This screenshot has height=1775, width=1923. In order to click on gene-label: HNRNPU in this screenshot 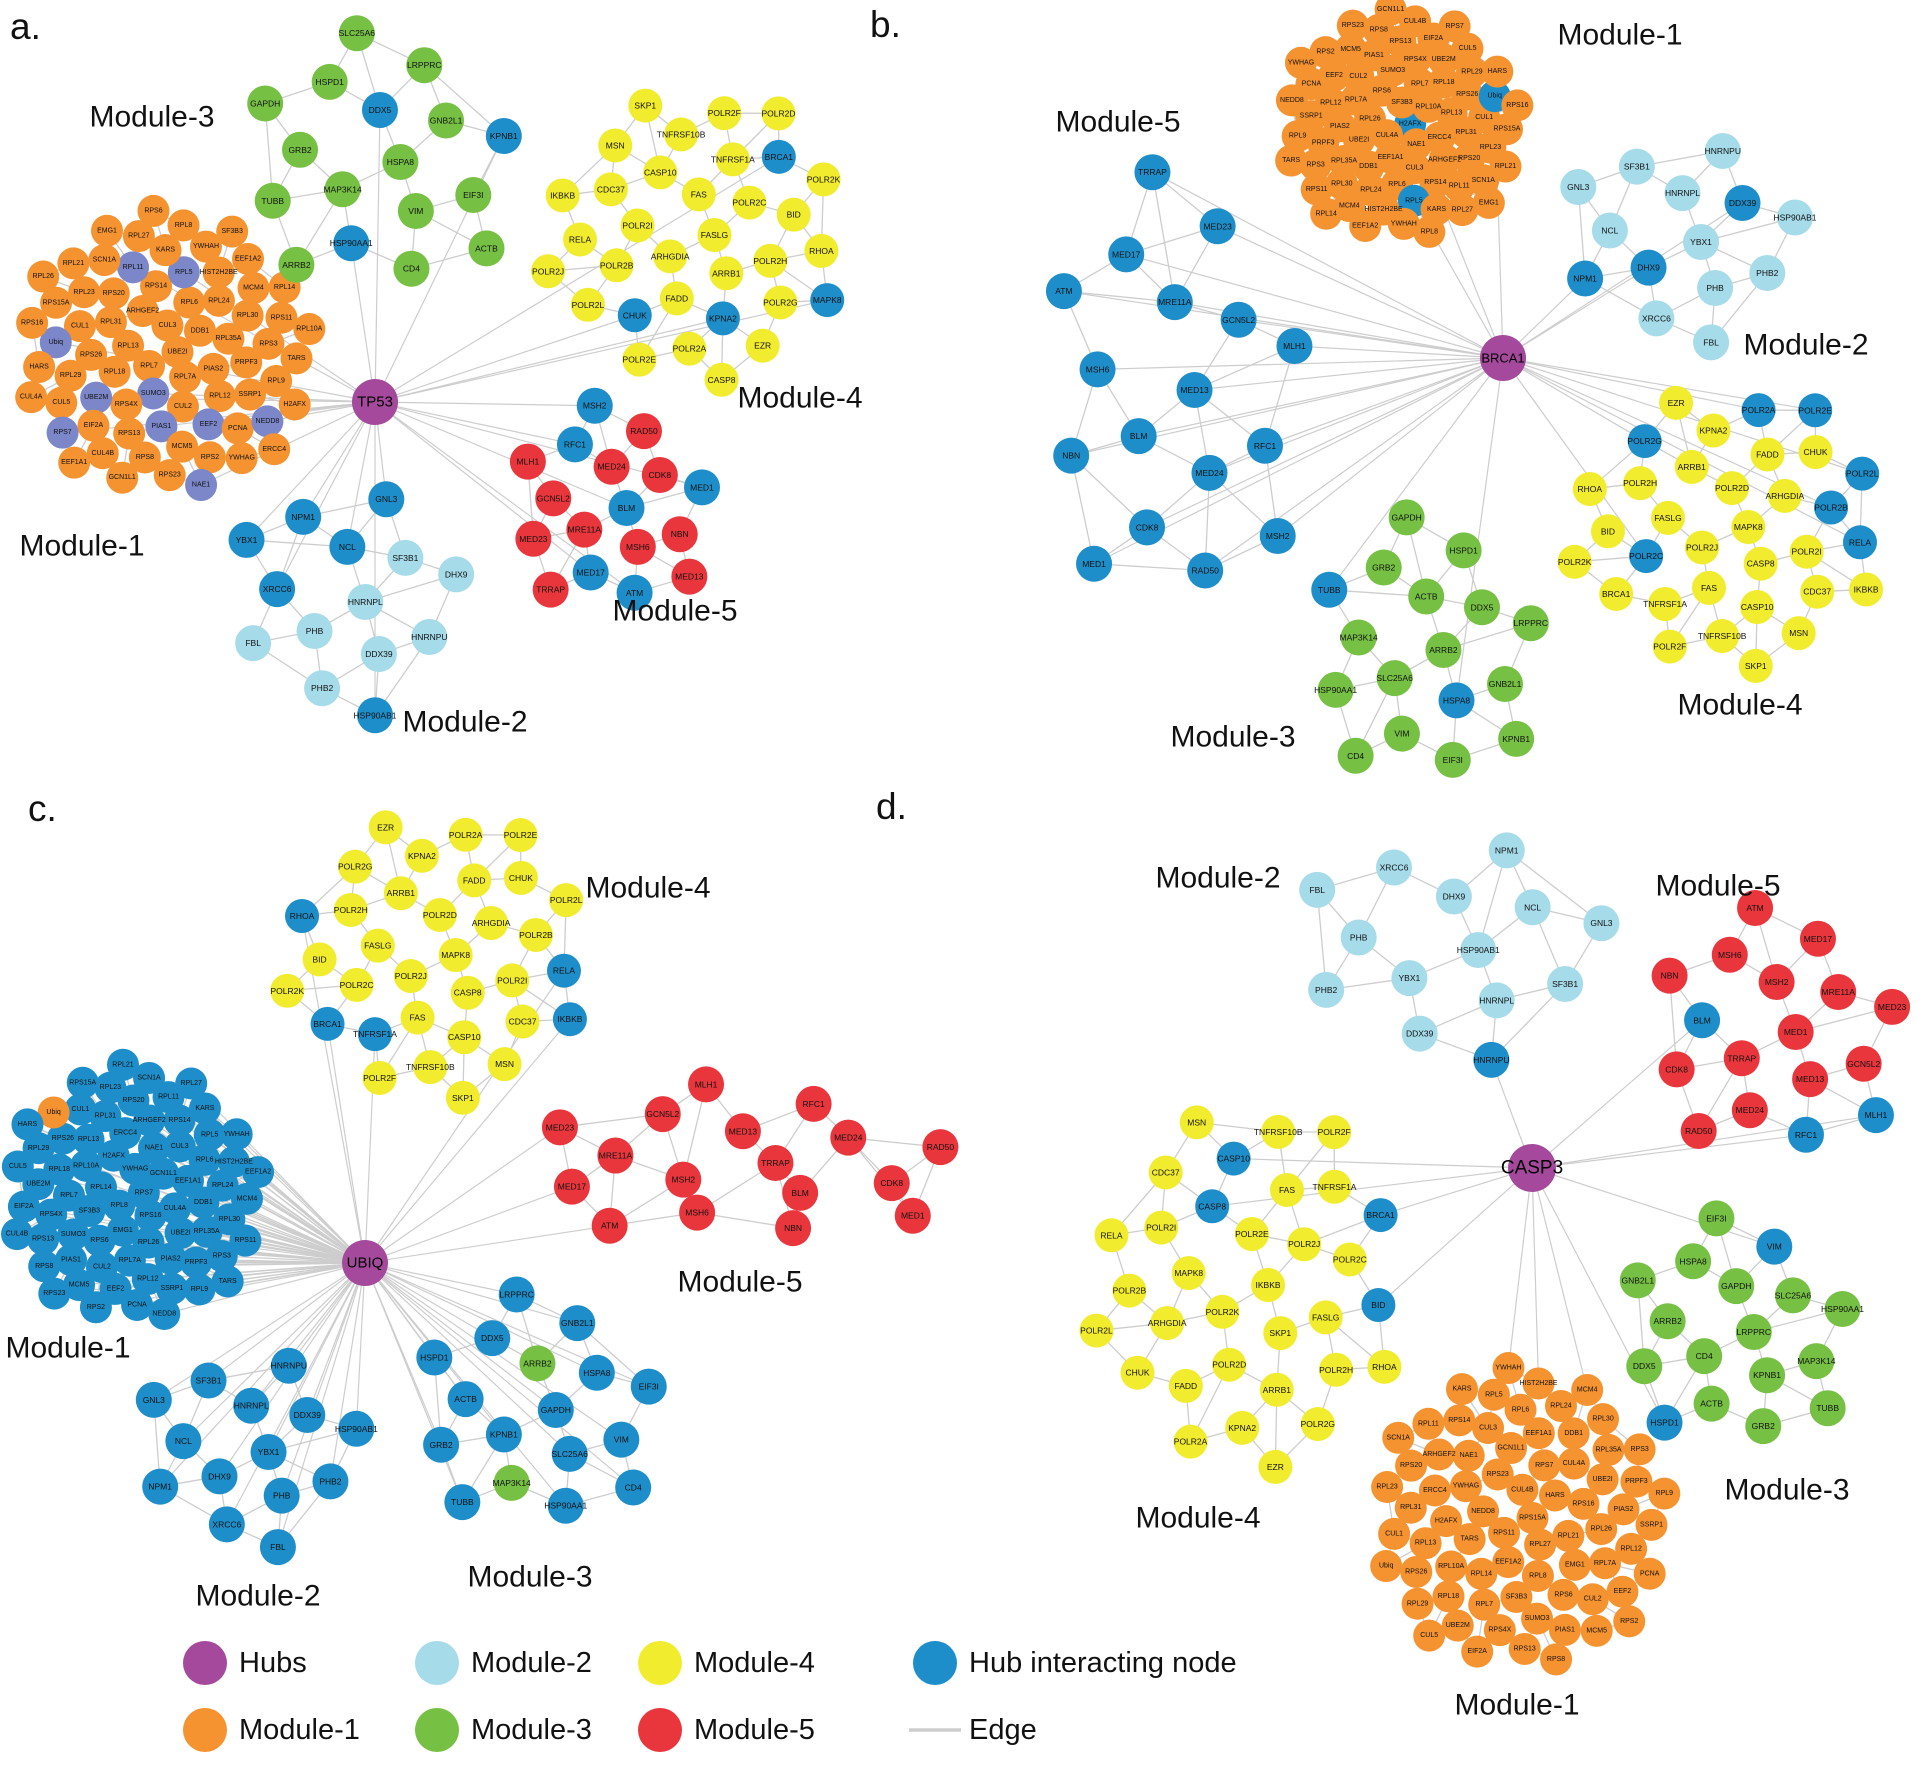, I will do `click(1723, 151)`.